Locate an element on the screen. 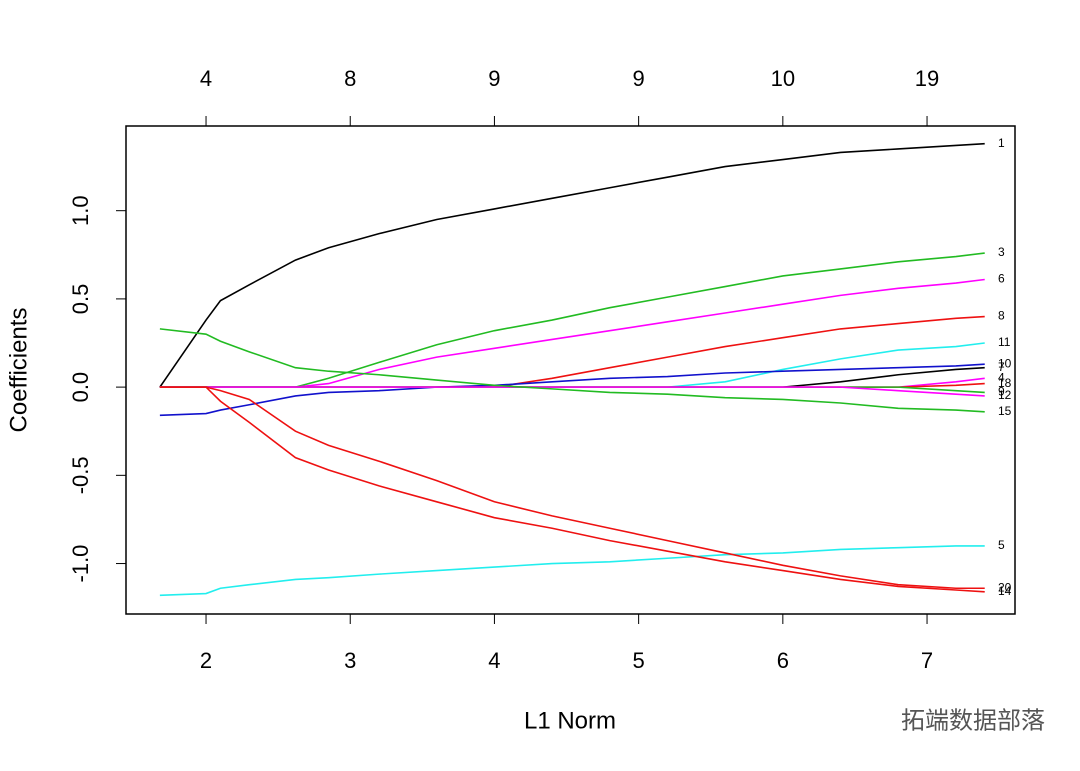  x2-tick-label: 4 is located at coordinates (206, 78).